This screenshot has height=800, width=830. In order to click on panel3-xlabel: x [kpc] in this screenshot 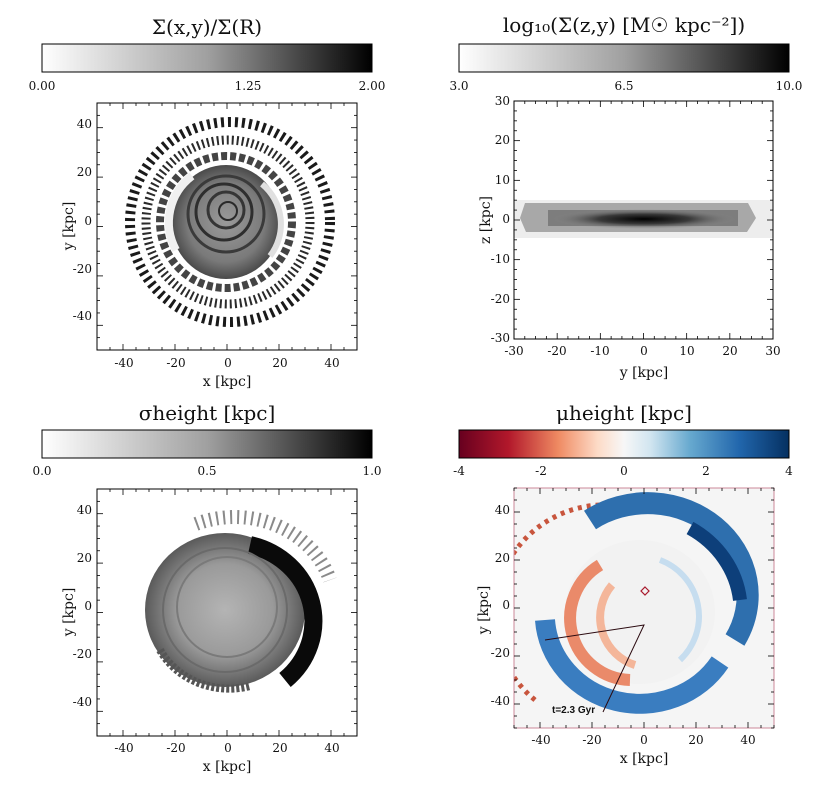, I will do `click(227, 767)`.